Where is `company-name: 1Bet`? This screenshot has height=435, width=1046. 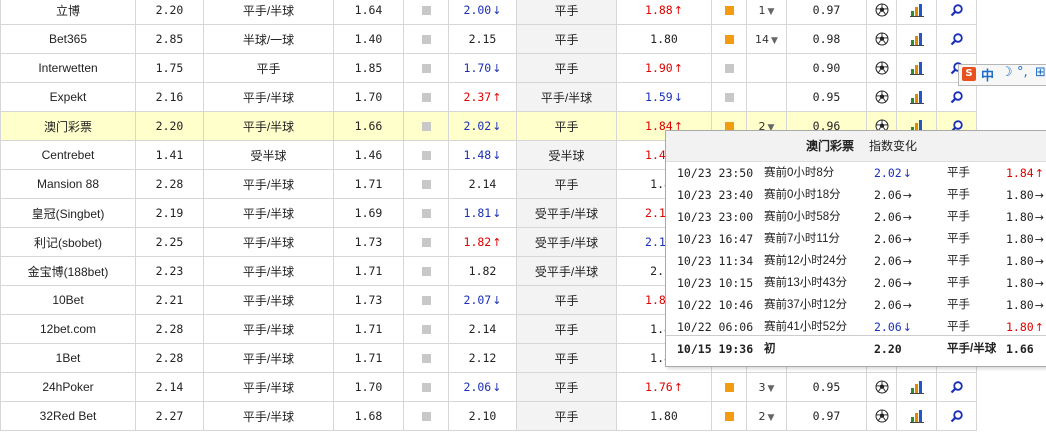
company-name: 1Bet is located at coordinates (68, 358).